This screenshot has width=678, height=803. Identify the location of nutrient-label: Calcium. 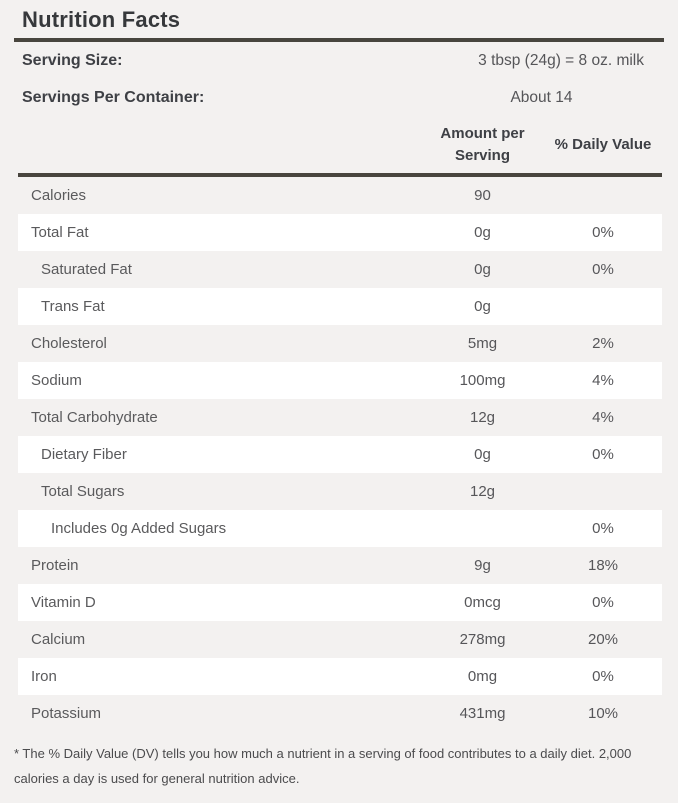
(58, 639).